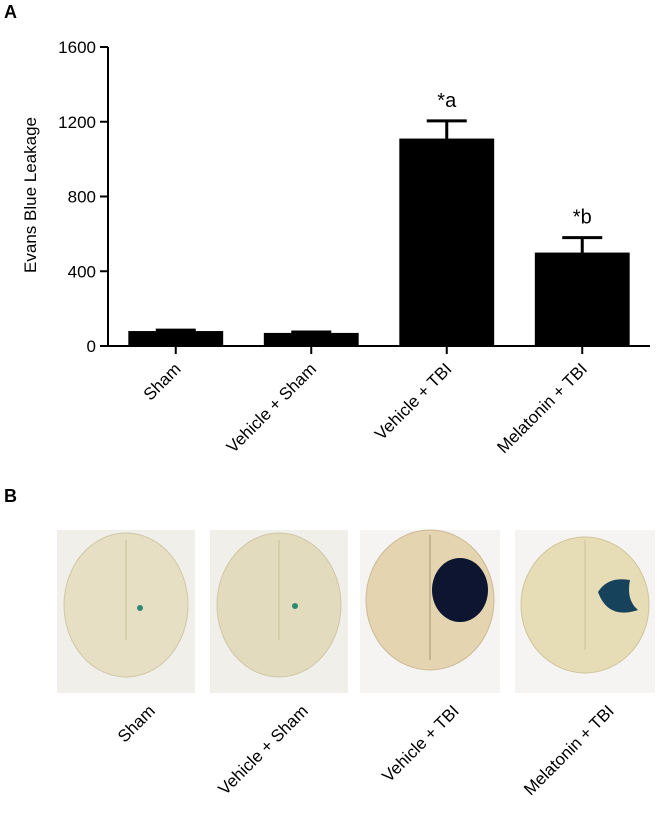  I want to click on annotation: *a, so click(447, 101).